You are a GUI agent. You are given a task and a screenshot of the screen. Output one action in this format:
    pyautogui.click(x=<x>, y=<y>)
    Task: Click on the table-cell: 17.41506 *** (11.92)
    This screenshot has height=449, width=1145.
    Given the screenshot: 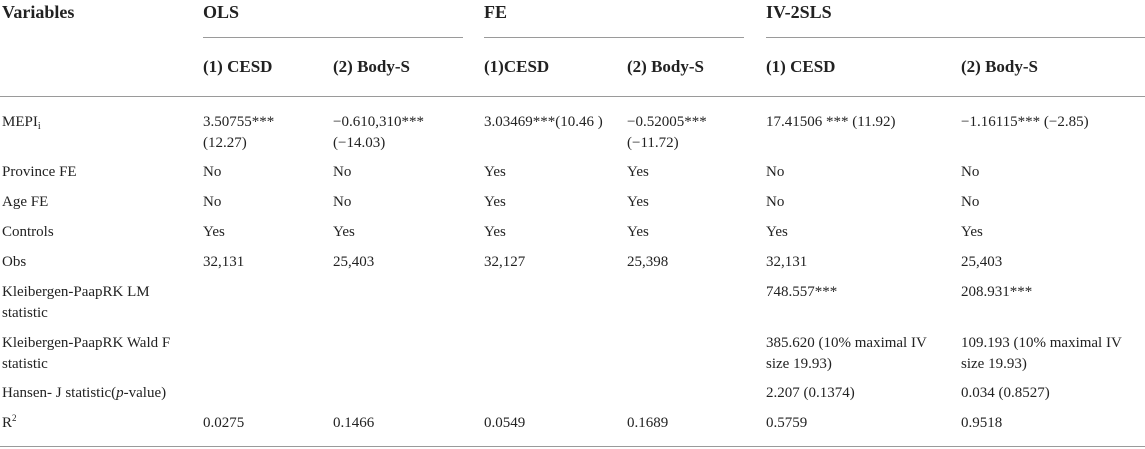 What is the action you would take?
    pyautogui.click(x=831, y=122)
    